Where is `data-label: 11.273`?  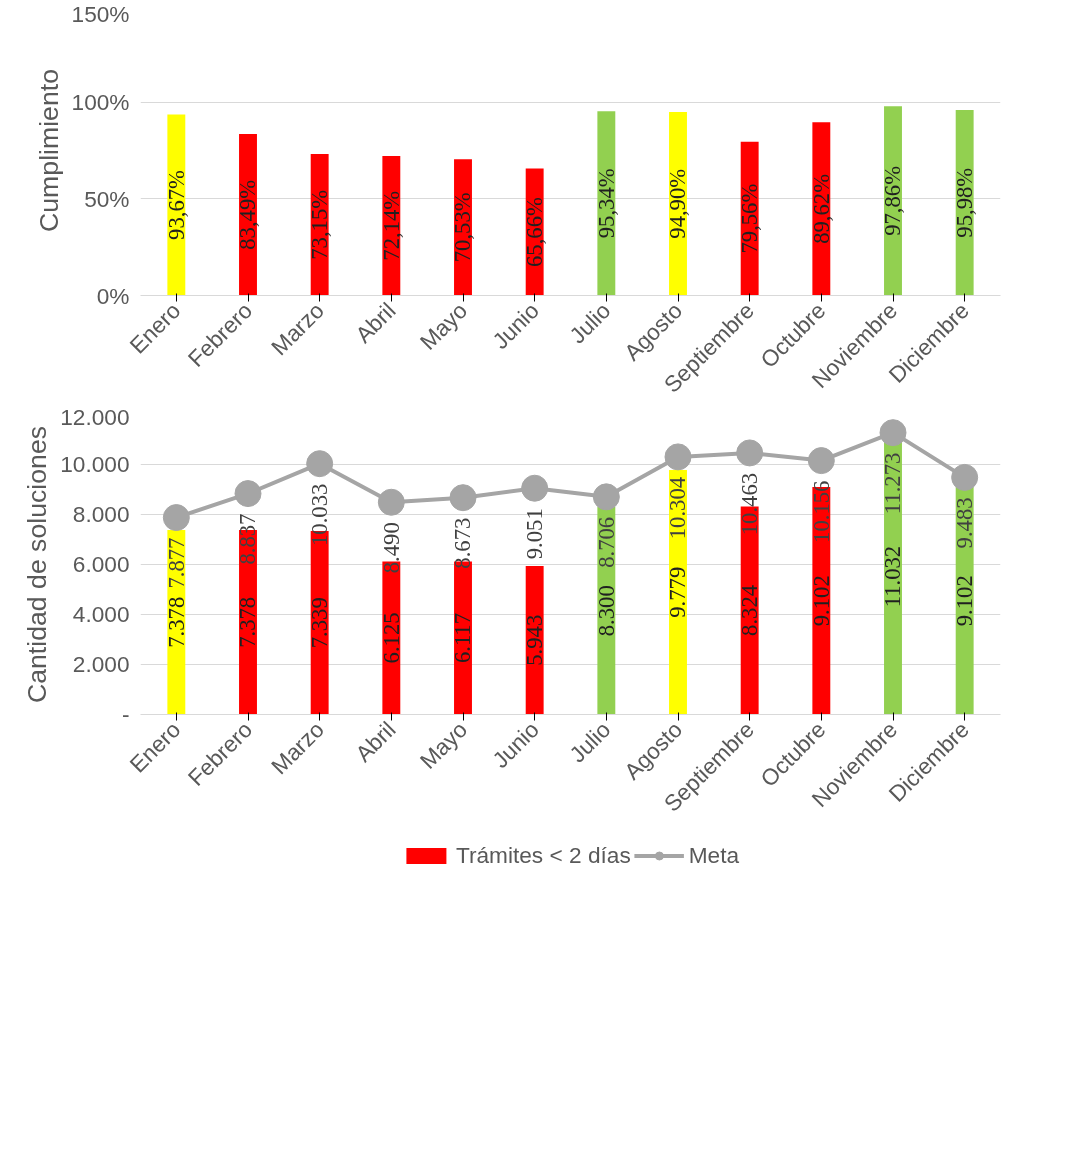
data-label: 11.273 is located at coordinates (893, 483).